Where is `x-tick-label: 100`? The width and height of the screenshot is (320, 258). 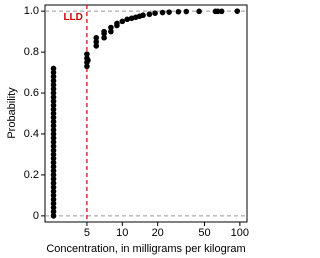
x-tick-label: 100 is located at coordinates (240, 233).